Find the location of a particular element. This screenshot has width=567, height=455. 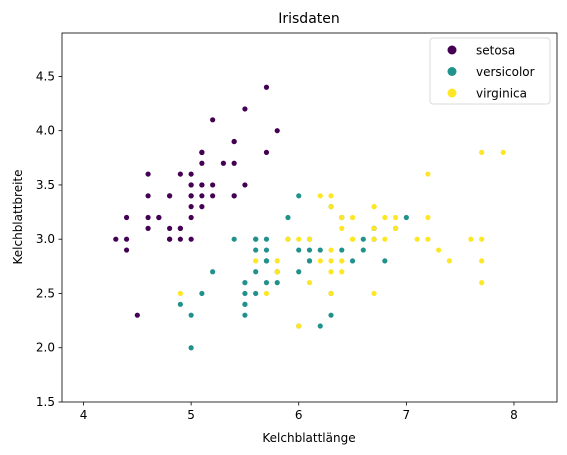

y-tick-label: 2.5 is located at coordinates (45, 293).